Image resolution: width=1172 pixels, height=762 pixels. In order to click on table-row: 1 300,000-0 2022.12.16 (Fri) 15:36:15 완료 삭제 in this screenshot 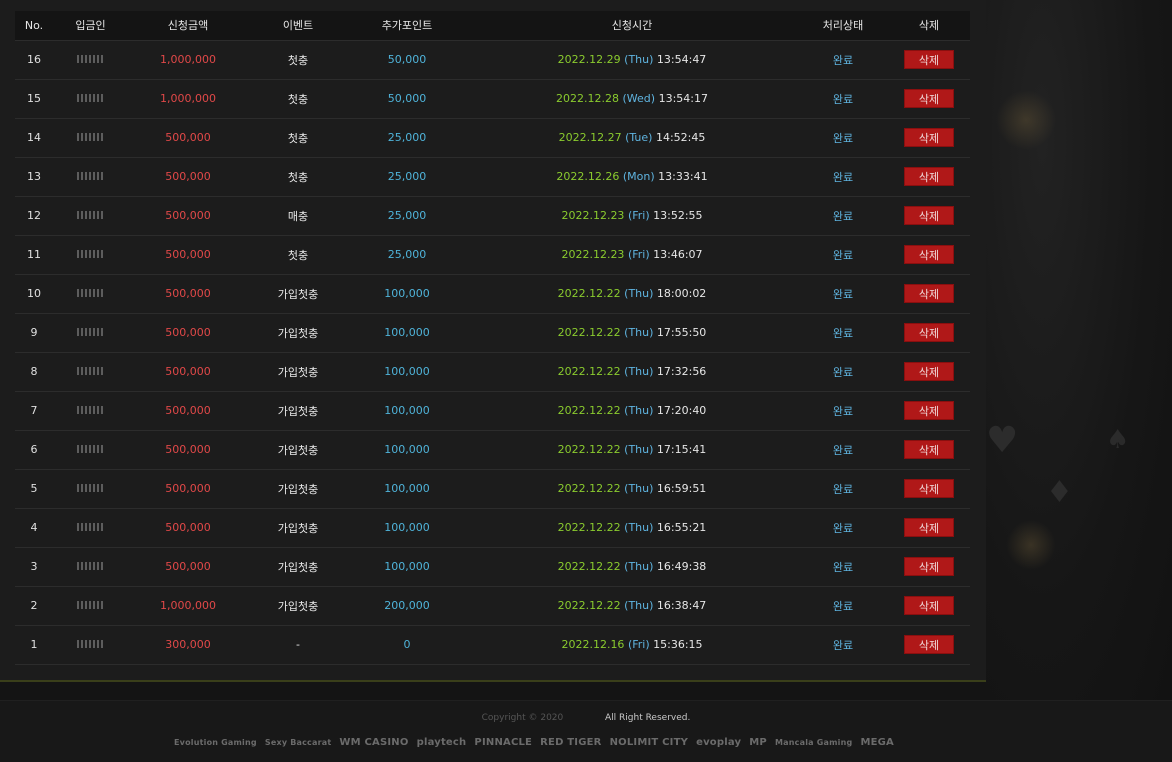, I will do `click(492, 644)`.